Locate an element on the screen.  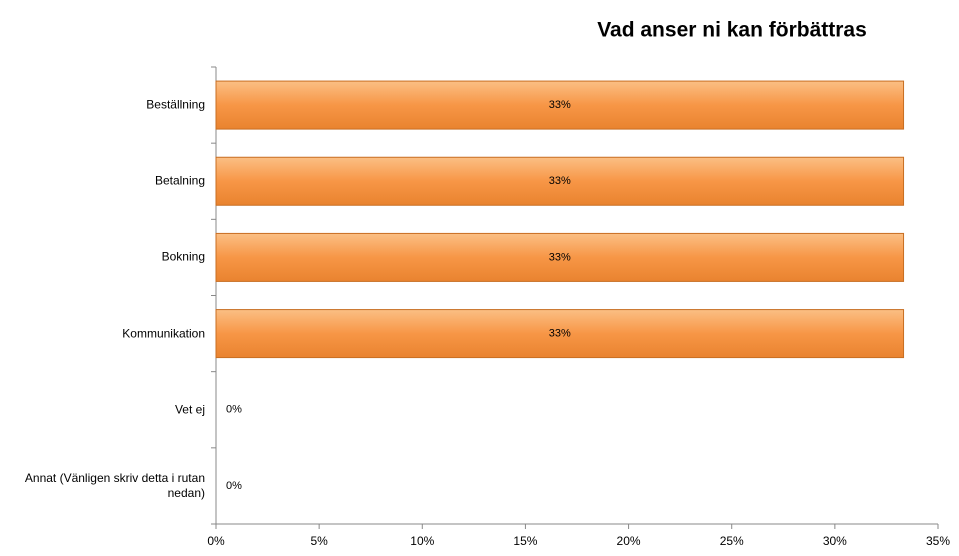
x-tick-label: 5% is located at coordinates (319, 541).